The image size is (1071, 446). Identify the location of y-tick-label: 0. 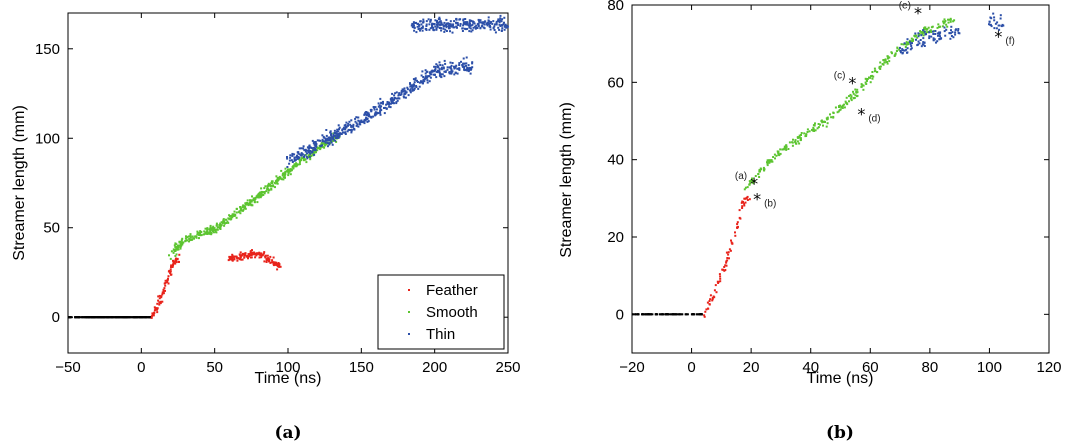
(620, 314).